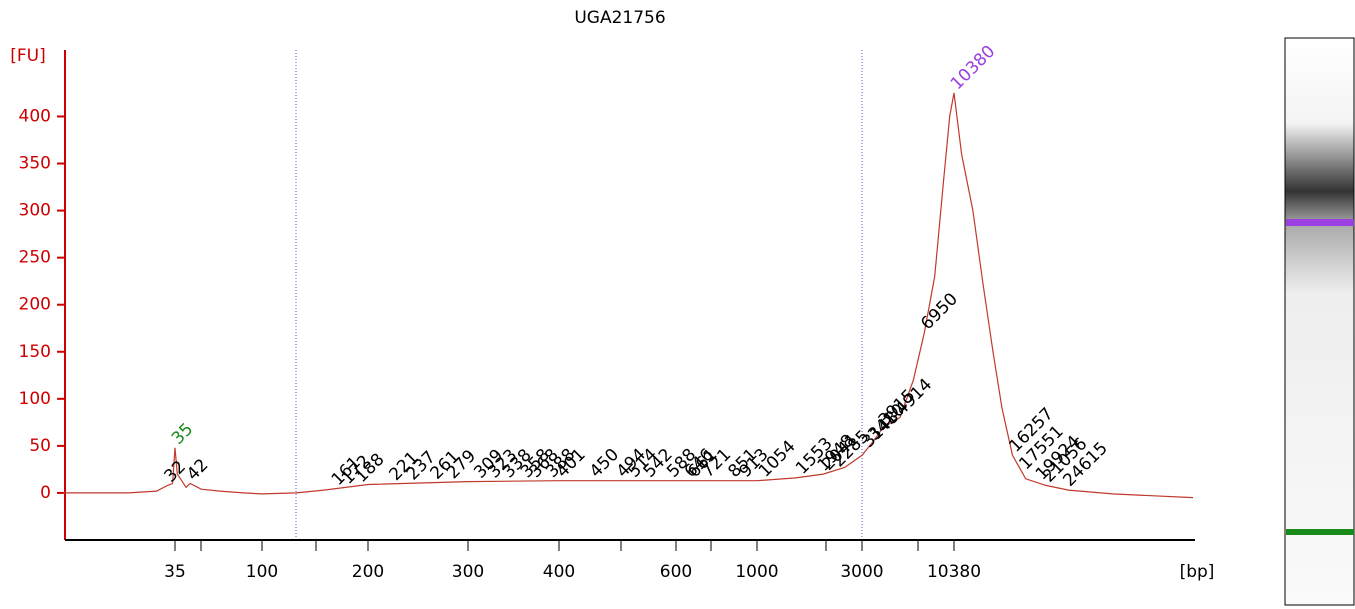  What do you see at coordinates (35, 258) in the screenshot?
I see `y-tick-label: 250` at bounding box center [35, 258].